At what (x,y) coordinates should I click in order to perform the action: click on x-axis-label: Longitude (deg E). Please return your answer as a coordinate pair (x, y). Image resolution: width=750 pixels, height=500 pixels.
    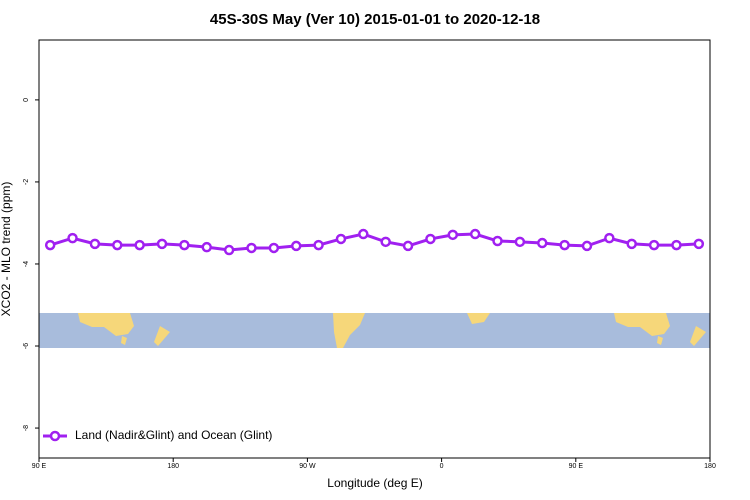
    Looking at the image, I should click on (374, 483).